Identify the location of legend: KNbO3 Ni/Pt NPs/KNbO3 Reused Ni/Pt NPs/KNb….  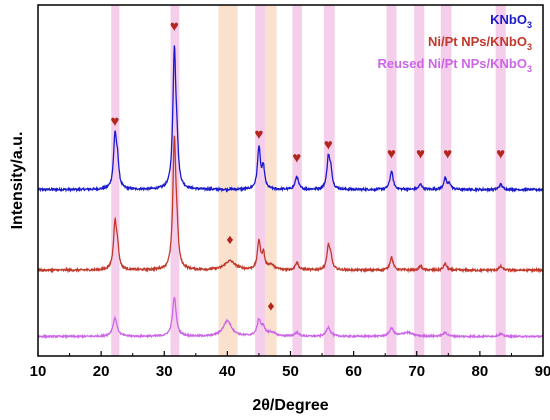
(454, 43).